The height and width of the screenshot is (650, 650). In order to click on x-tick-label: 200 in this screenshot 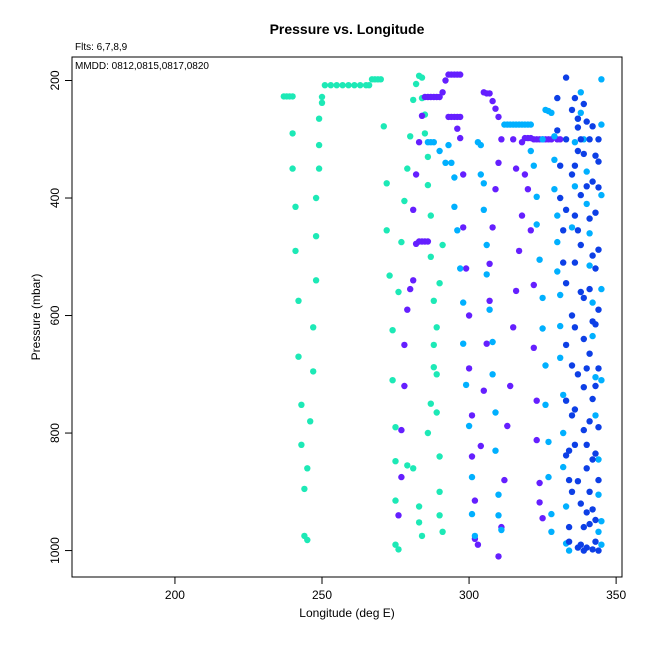, I will do `click(175, 595)`.